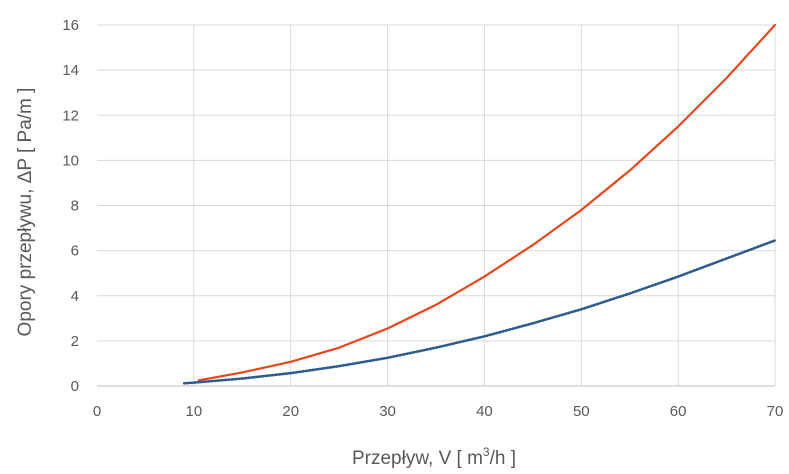 The image size is (789, 474). Describe the element at coordinates (70, 70) in the screenshot. I see `y-tick-label: 14` at that location.